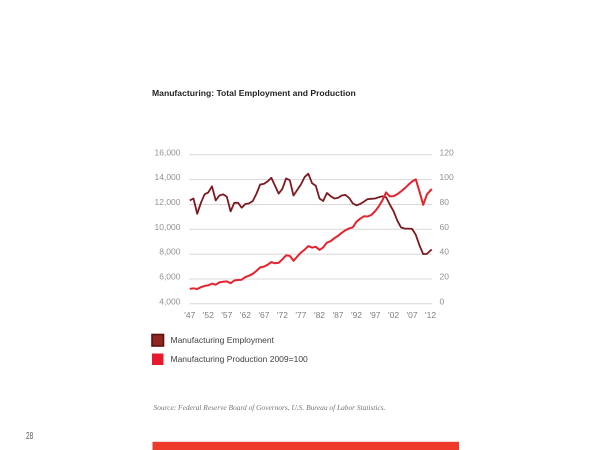  What do you see at coordinates (430, 315) in the screenshot?
I see `svg-text: '12` at bounding box center [430, 315].